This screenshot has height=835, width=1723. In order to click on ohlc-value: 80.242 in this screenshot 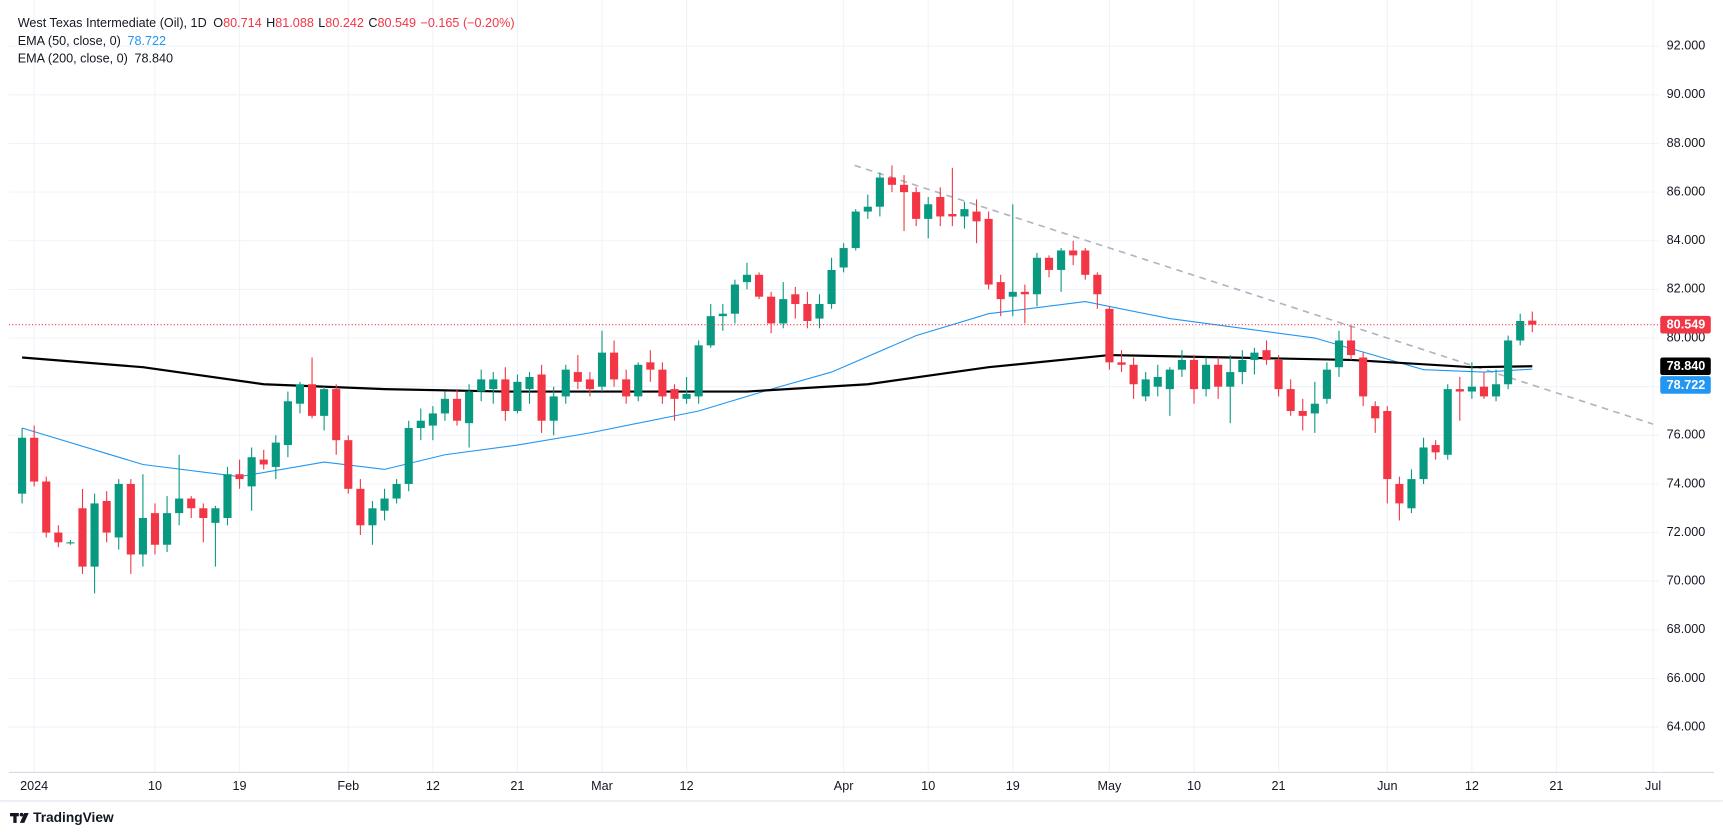, I will do `click(344, 24)`.